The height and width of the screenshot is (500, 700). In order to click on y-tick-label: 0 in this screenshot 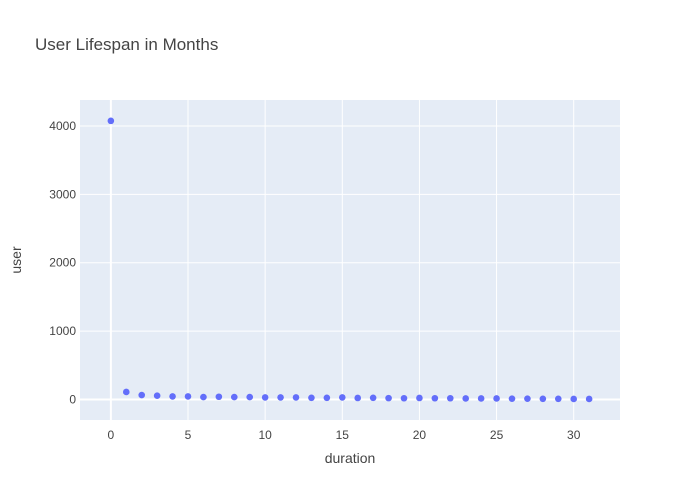, I will do `click(72, 399)`.